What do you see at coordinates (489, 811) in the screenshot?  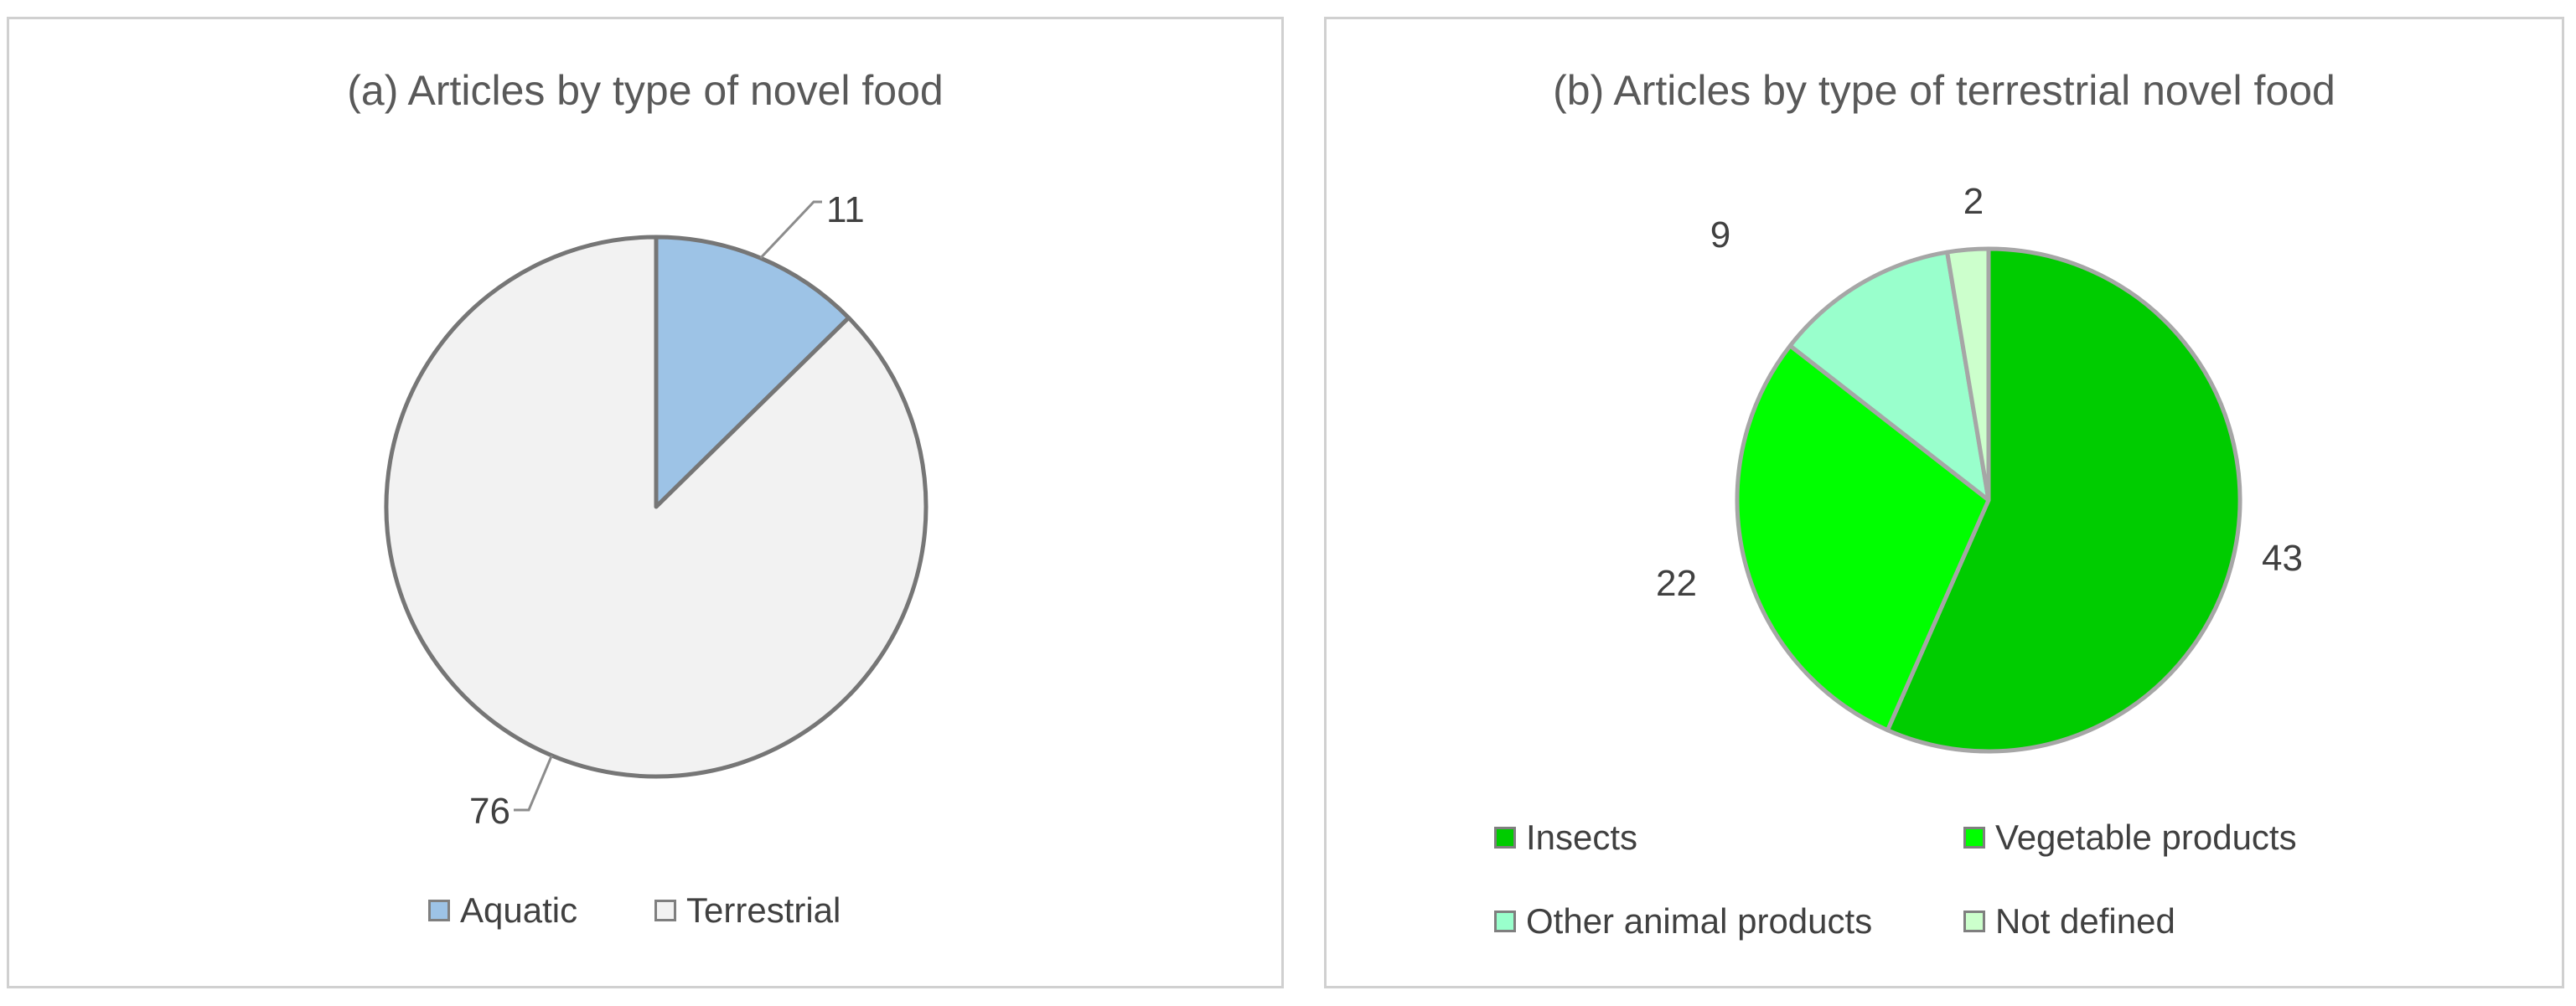 I see `data-label-terrestrial: 76` at bounding box center [489, 811].